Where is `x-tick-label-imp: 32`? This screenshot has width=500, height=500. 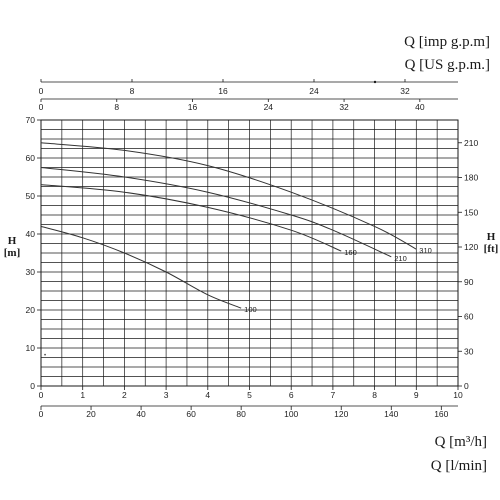
x-tick-label-imp: 32 is located at coordinates (405, 91).